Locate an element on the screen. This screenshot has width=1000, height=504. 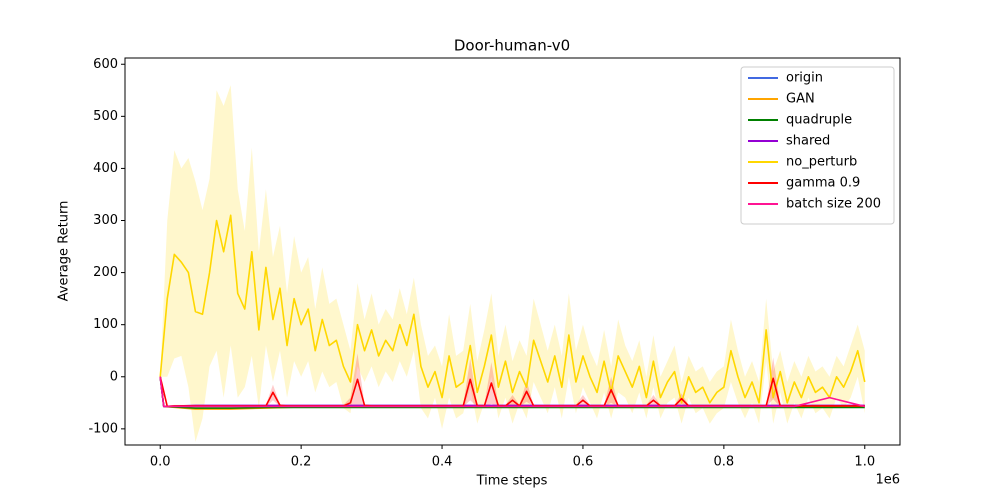
legend-label: quadruple is located at coordinates (819, 120).